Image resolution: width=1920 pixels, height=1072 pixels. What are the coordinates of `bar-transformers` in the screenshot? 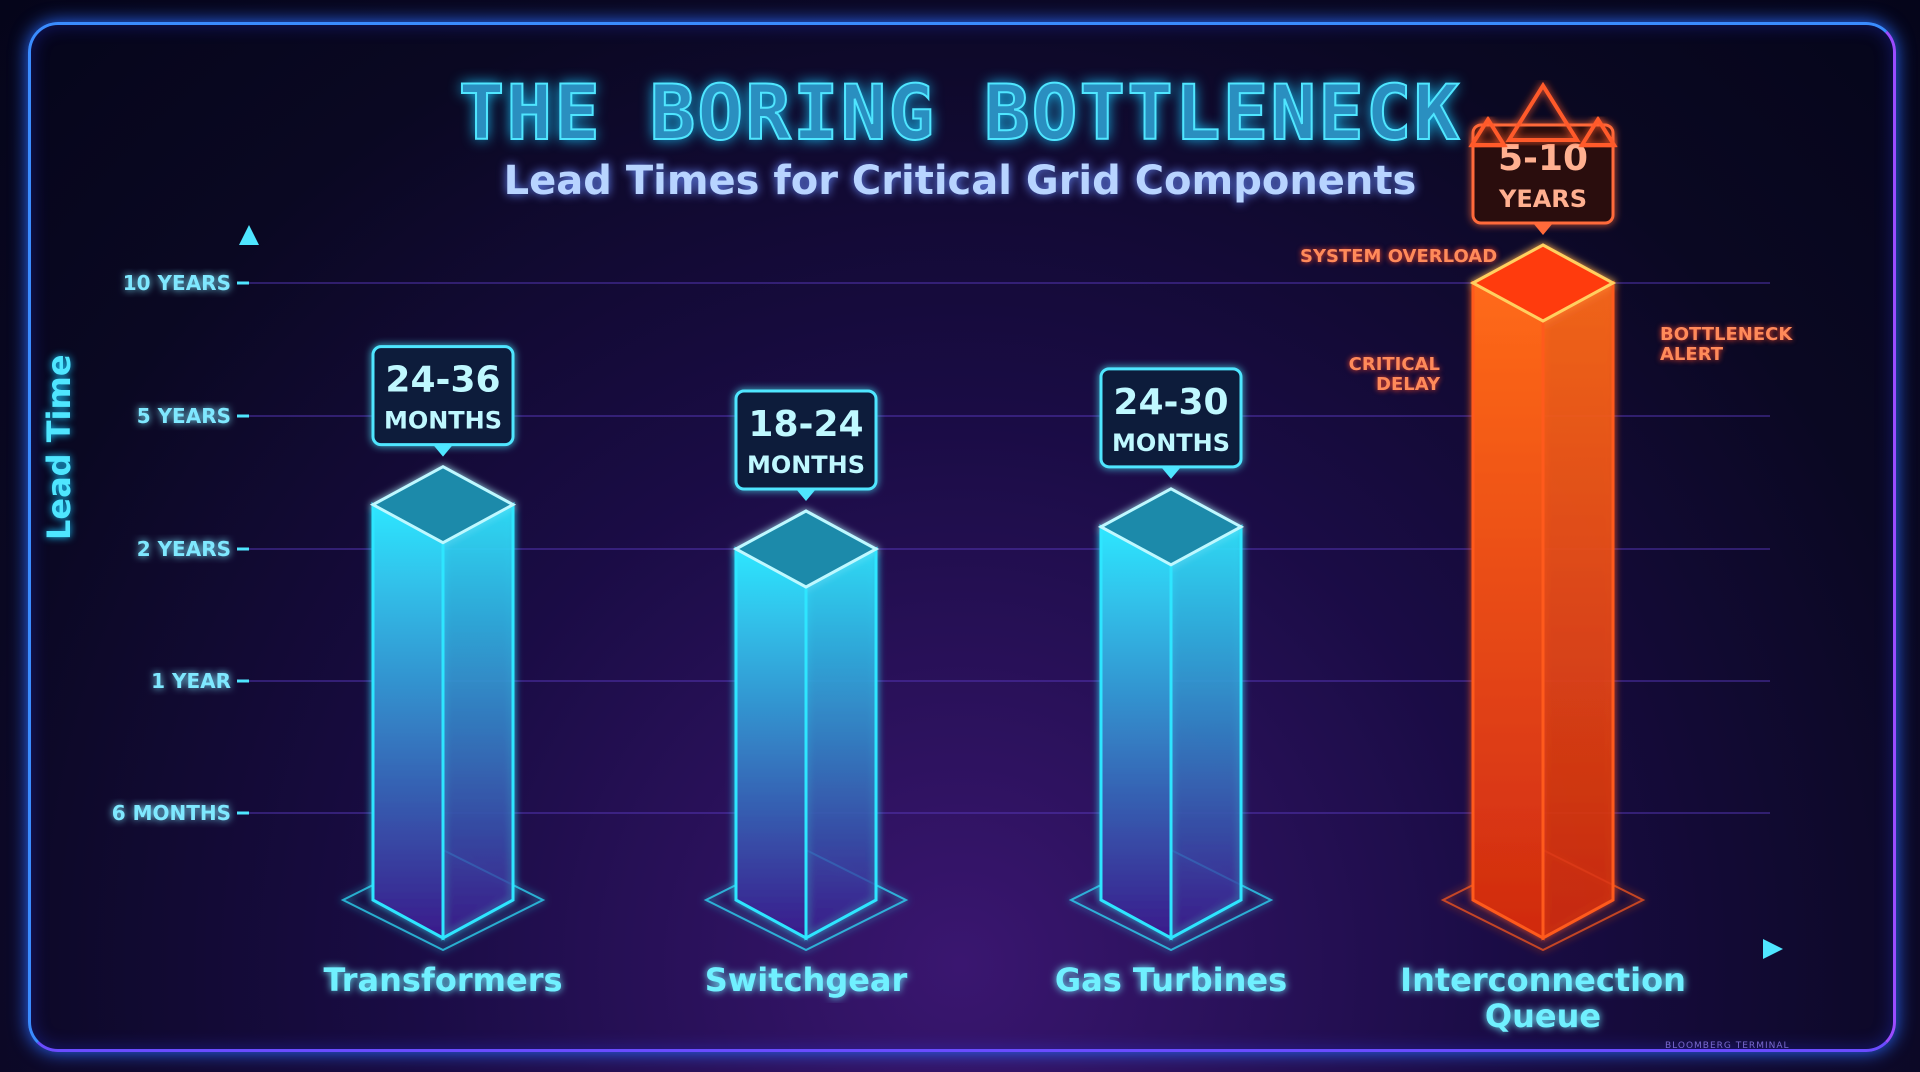 It's located at (443, 708).